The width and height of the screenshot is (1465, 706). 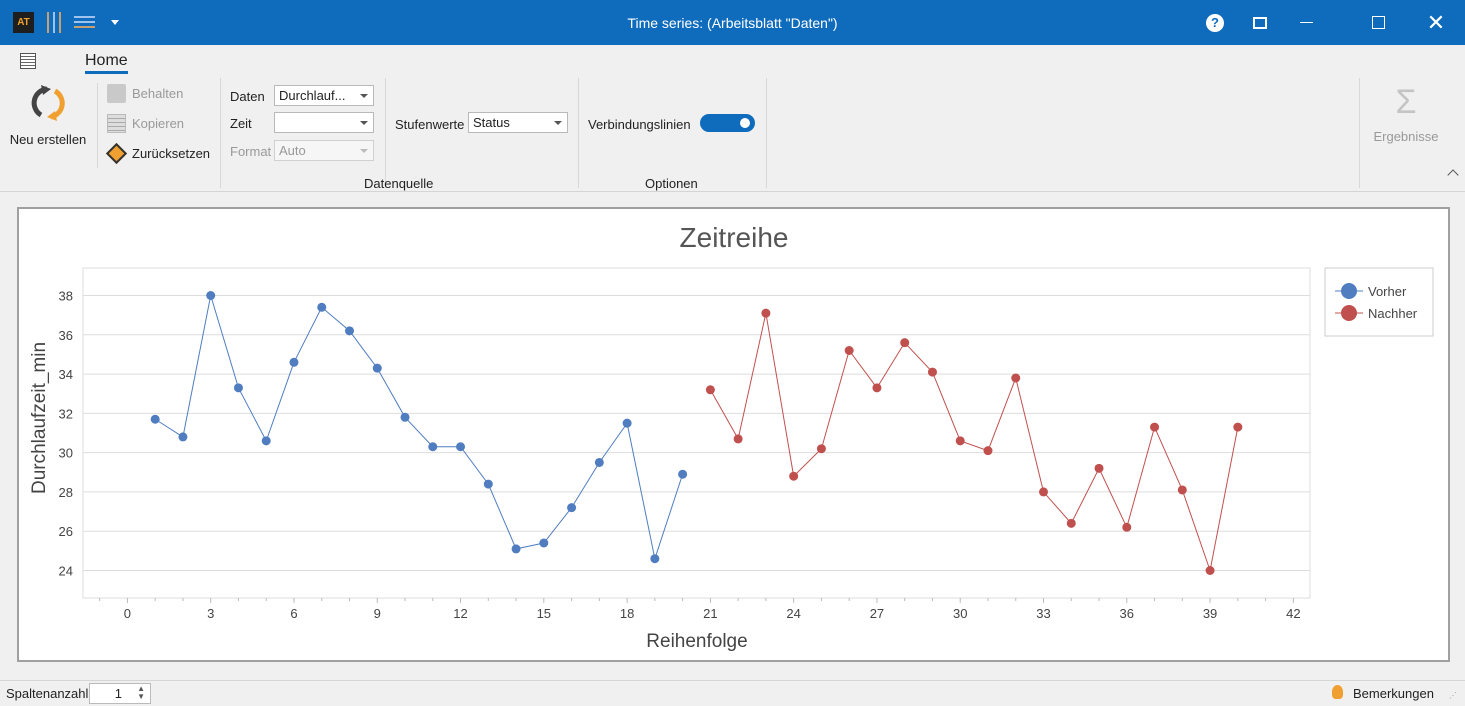 What do you see at coordinates (28, 61) in the screenshot?
I see `app-menu-icon` at bounding box center [28, 61].